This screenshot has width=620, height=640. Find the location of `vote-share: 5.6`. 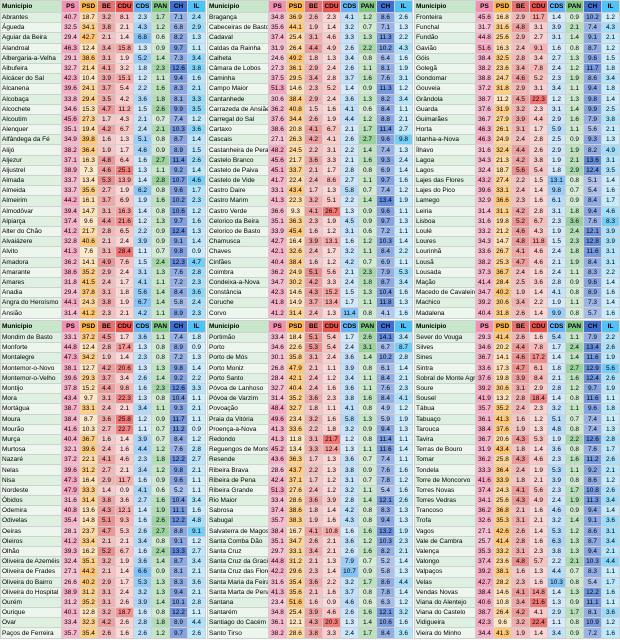

vote-share: 5.6 is located at coordinates (142, 293).